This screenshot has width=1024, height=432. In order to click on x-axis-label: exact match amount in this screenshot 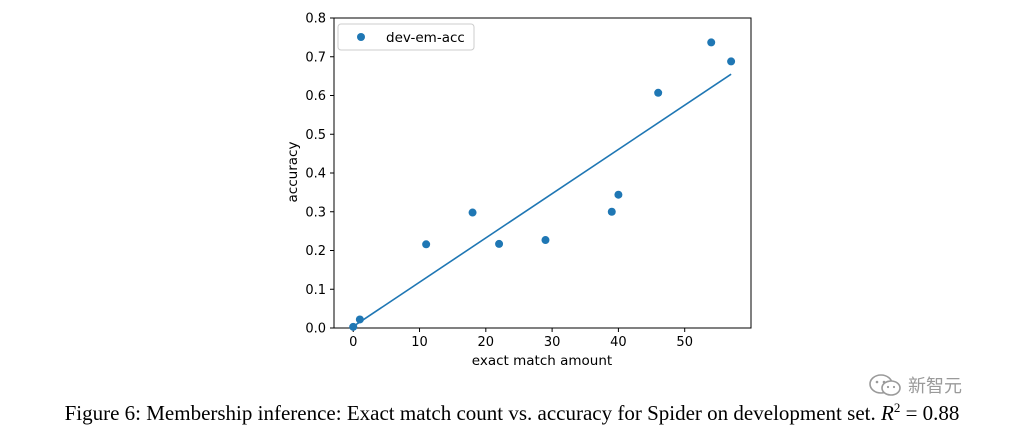, I will do `click(542, 361)`.